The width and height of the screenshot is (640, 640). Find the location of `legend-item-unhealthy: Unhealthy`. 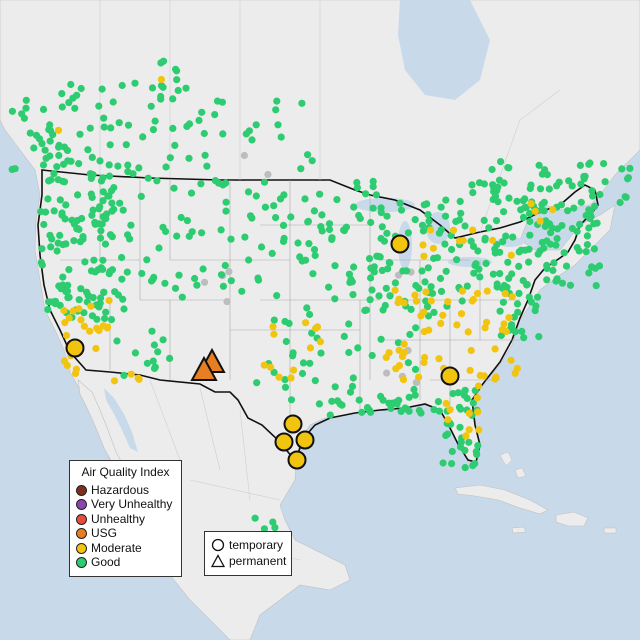

legend-item-unhealthy: Unhealthy is located at coordinates (110, 519).